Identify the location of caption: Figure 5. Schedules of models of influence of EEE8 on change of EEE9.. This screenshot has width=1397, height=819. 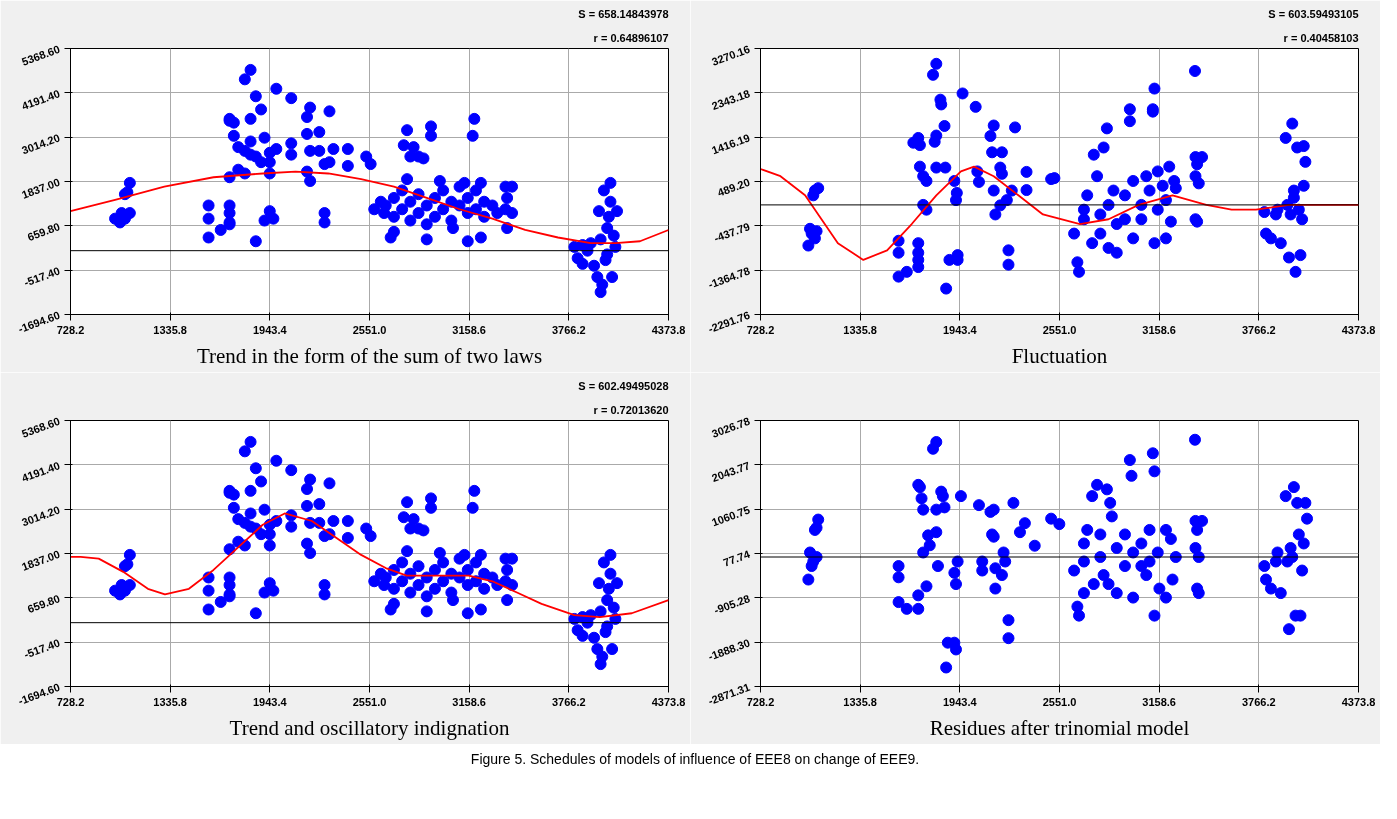
(695, 759).